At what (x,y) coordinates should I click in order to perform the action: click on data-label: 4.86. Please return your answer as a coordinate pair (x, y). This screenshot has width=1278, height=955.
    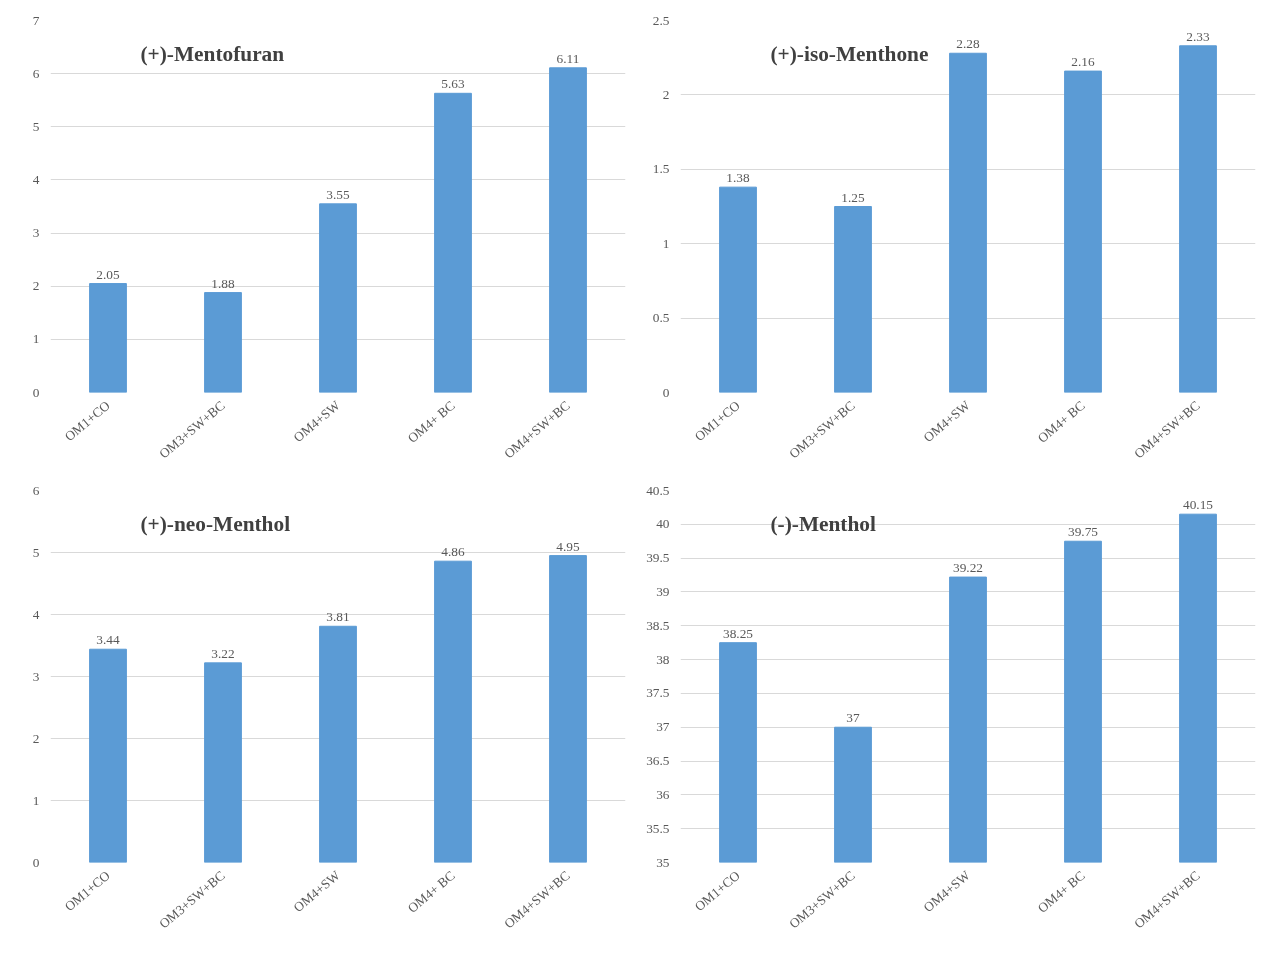
    Looking at the image, I should click on (453, 552).